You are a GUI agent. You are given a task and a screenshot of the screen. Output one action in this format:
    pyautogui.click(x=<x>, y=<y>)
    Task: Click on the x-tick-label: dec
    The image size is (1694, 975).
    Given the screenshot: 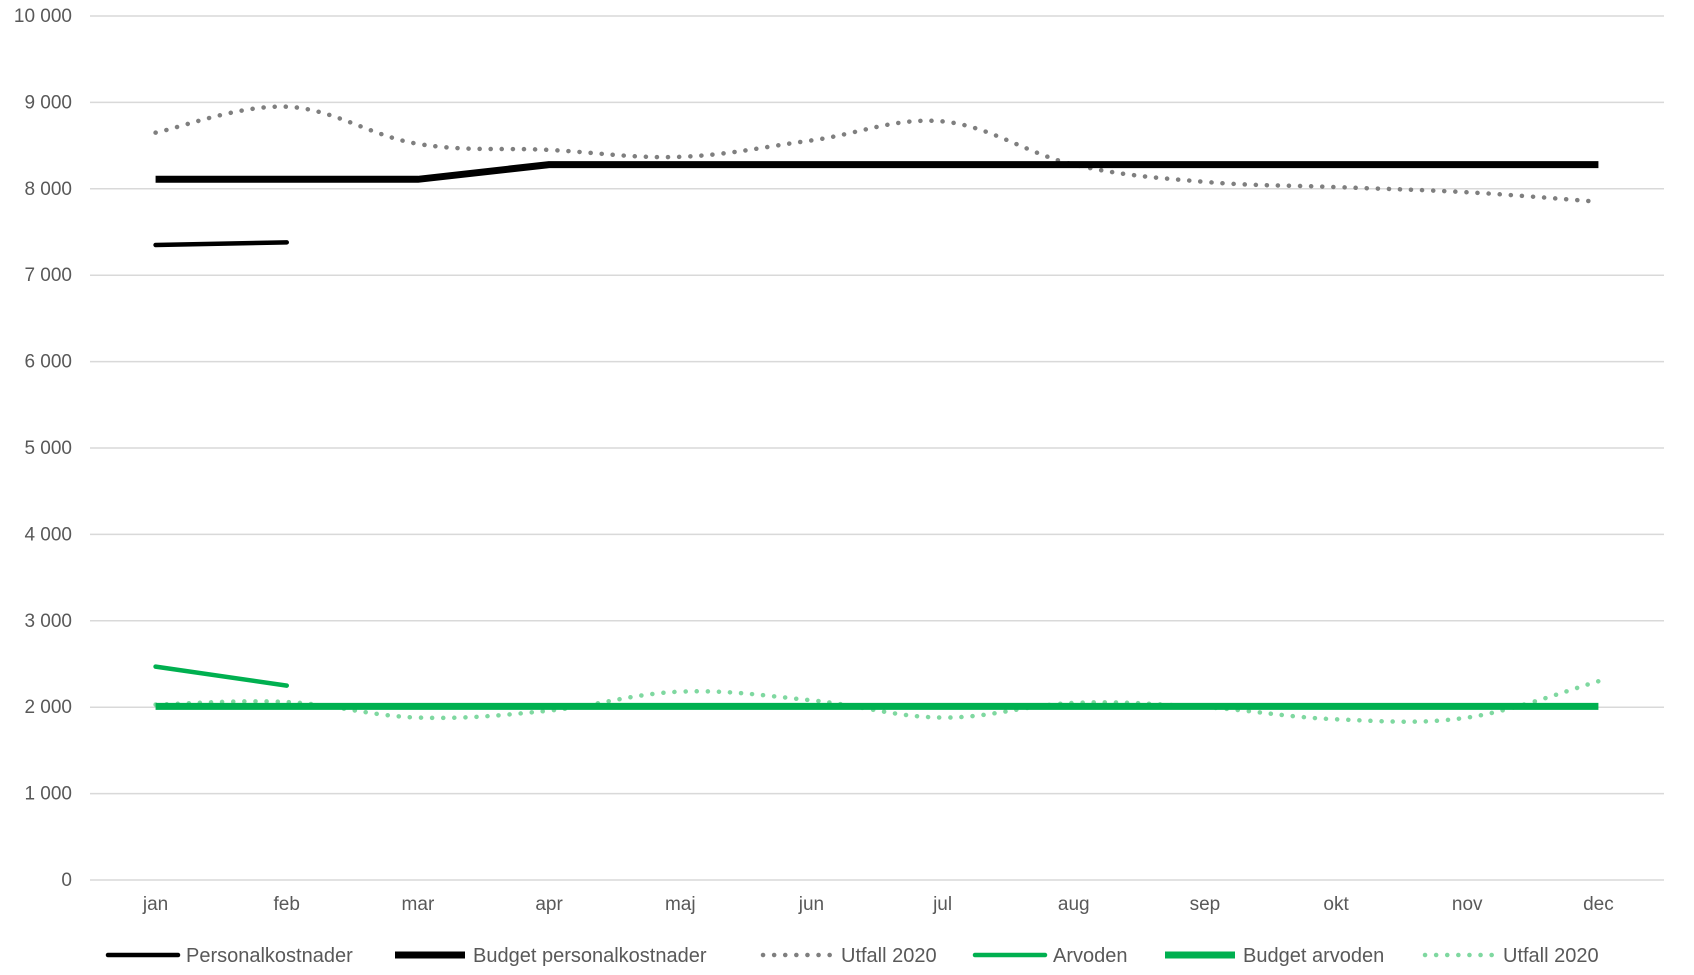 What is the action you would take?
    pyautogui.click(x=1598, y=904)
    